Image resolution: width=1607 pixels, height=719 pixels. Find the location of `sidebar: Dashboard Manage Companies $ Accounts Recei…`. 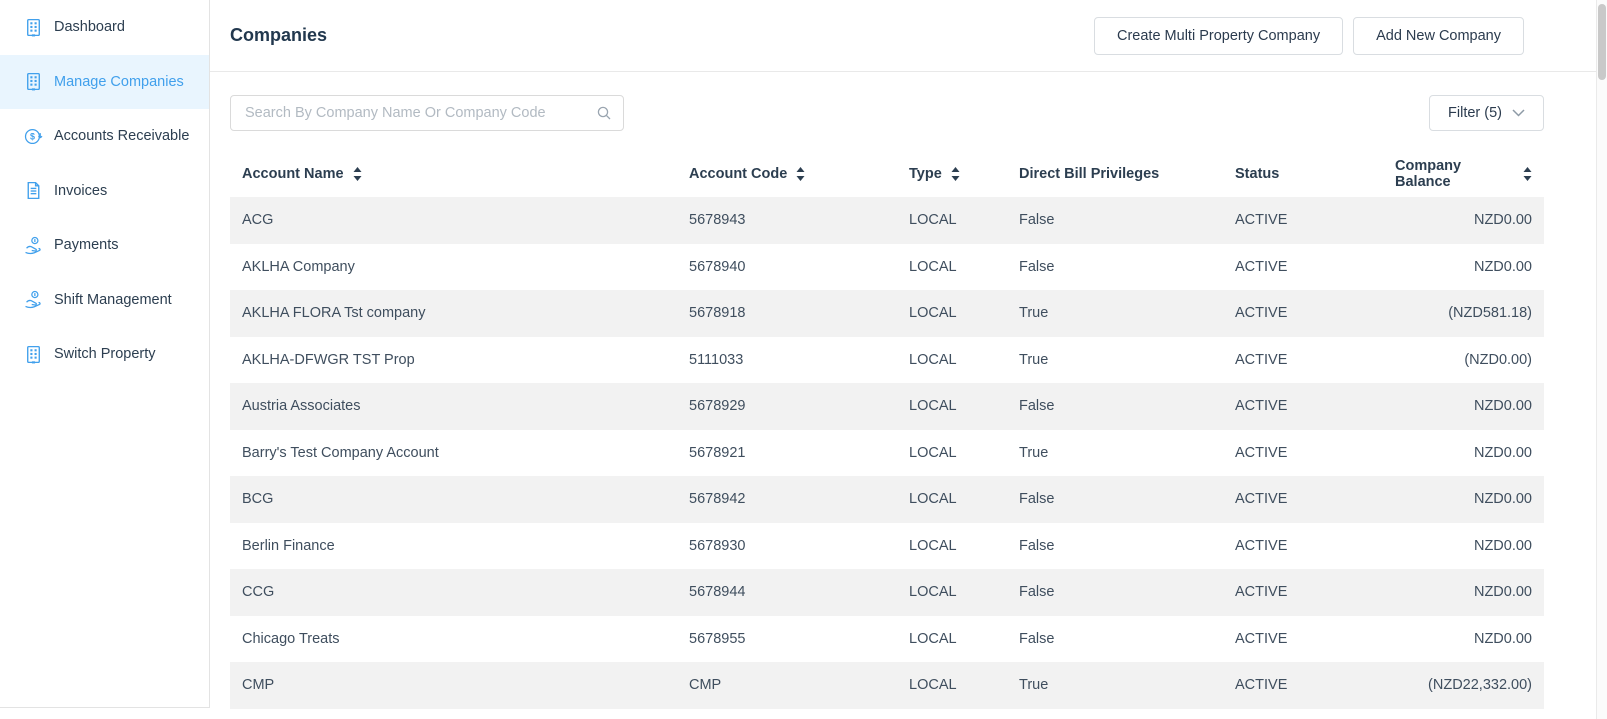

sidebar: Dashboard Manage Companies $ Accounts Recei… is located at coordinates (105, 354).